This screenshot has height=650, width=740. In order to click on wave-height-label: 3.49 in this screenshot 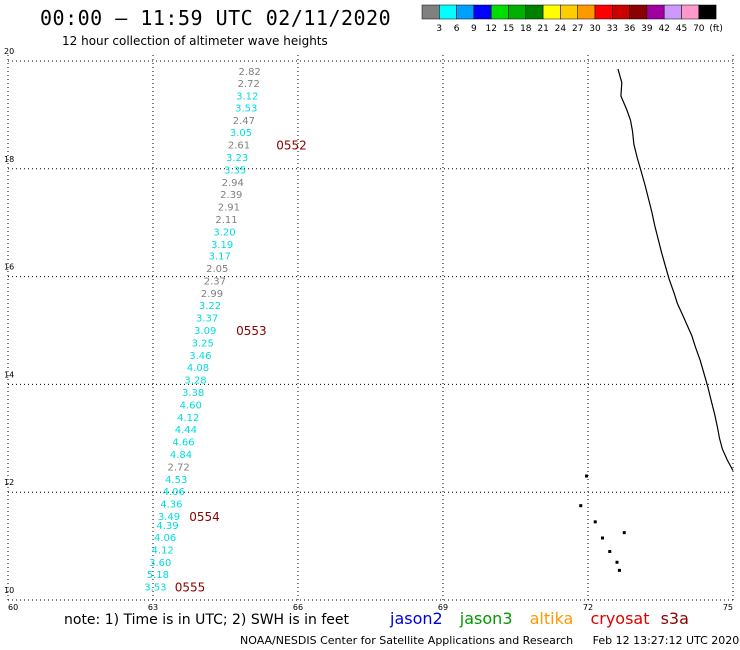, I will do `click(169, 517)`.